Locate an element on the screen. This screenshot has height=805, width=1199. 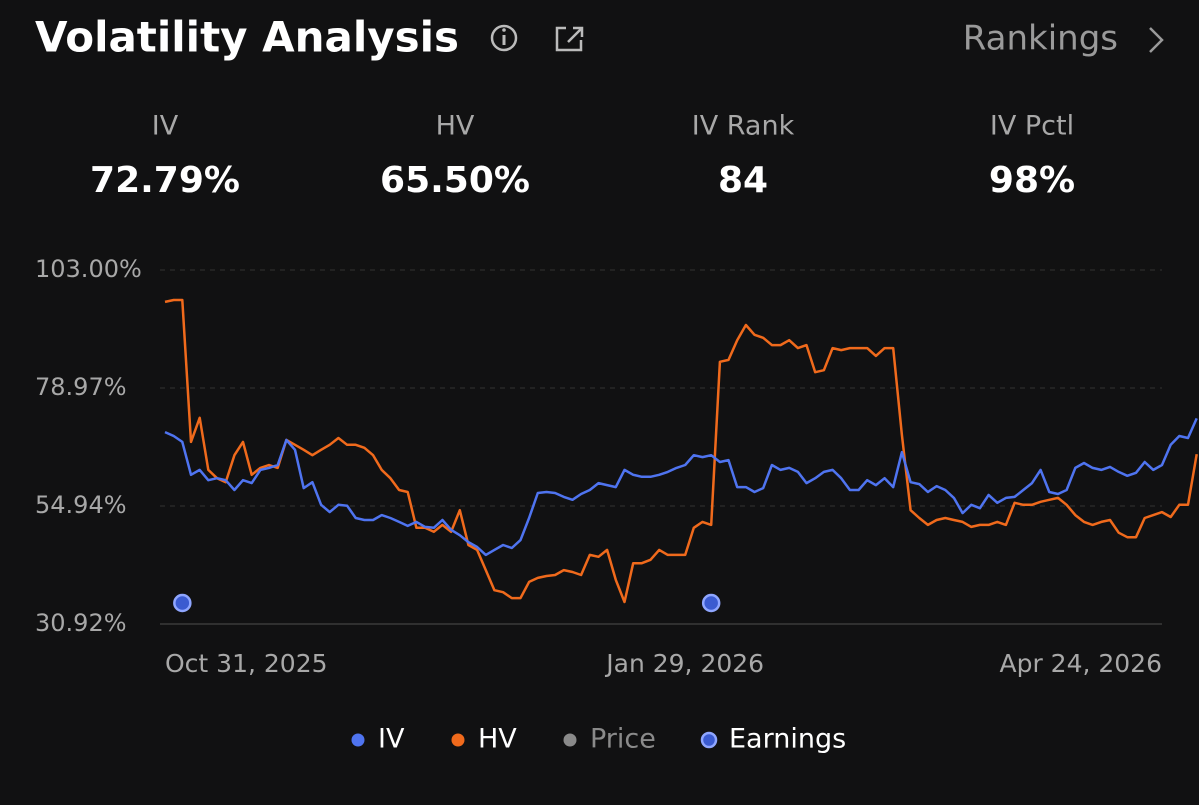
legend-label: HV is located at coordinates (497, 739).